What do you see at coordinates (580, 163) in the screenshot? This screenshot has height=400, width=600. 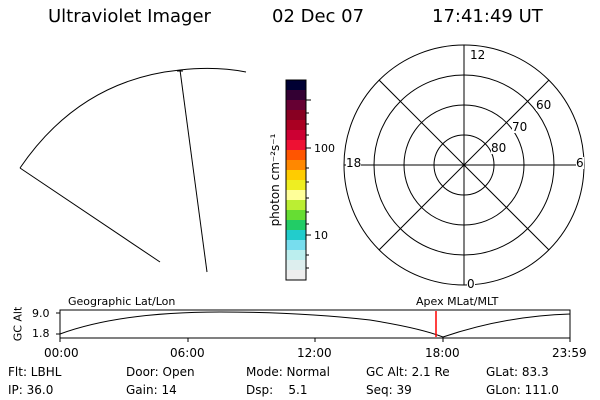 I see `polar-mlt-6: 6` at bounding box center [580, 163].